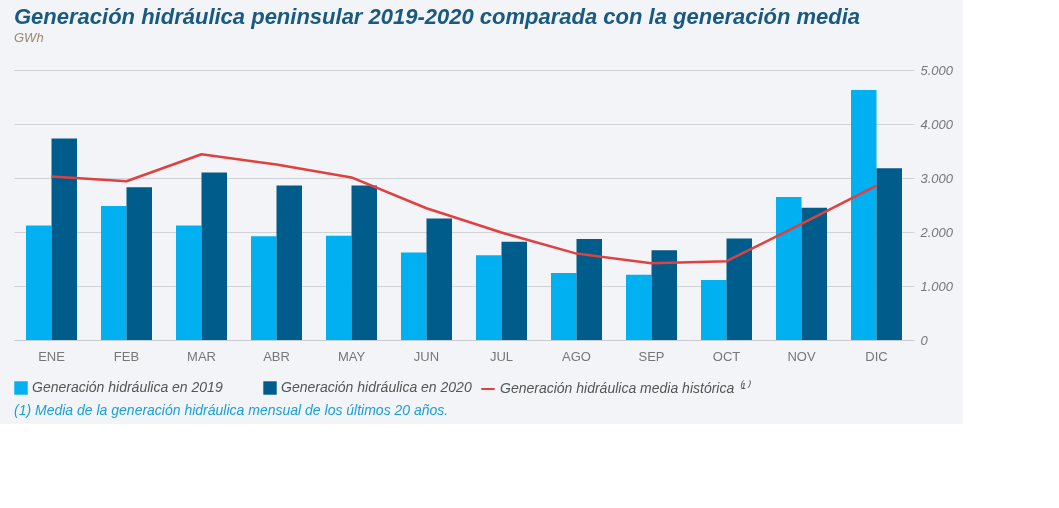 This screenshot has width=1059, height=508. Describe the element at coordinates (201, 356) in the screenshot. I see `x-tick-label: MAR` at that location.